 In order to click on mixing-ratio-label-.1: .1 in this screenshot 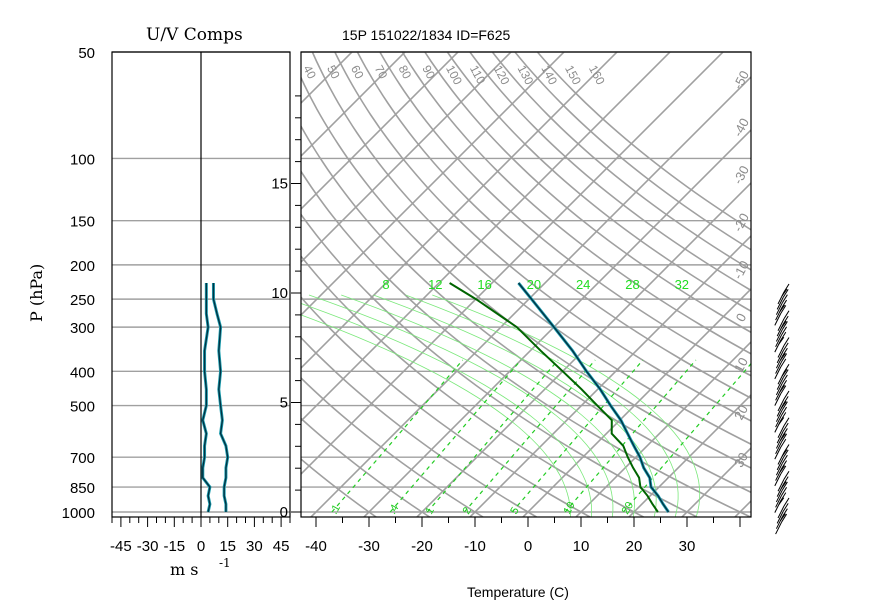, I will do `click(335, 510)`.